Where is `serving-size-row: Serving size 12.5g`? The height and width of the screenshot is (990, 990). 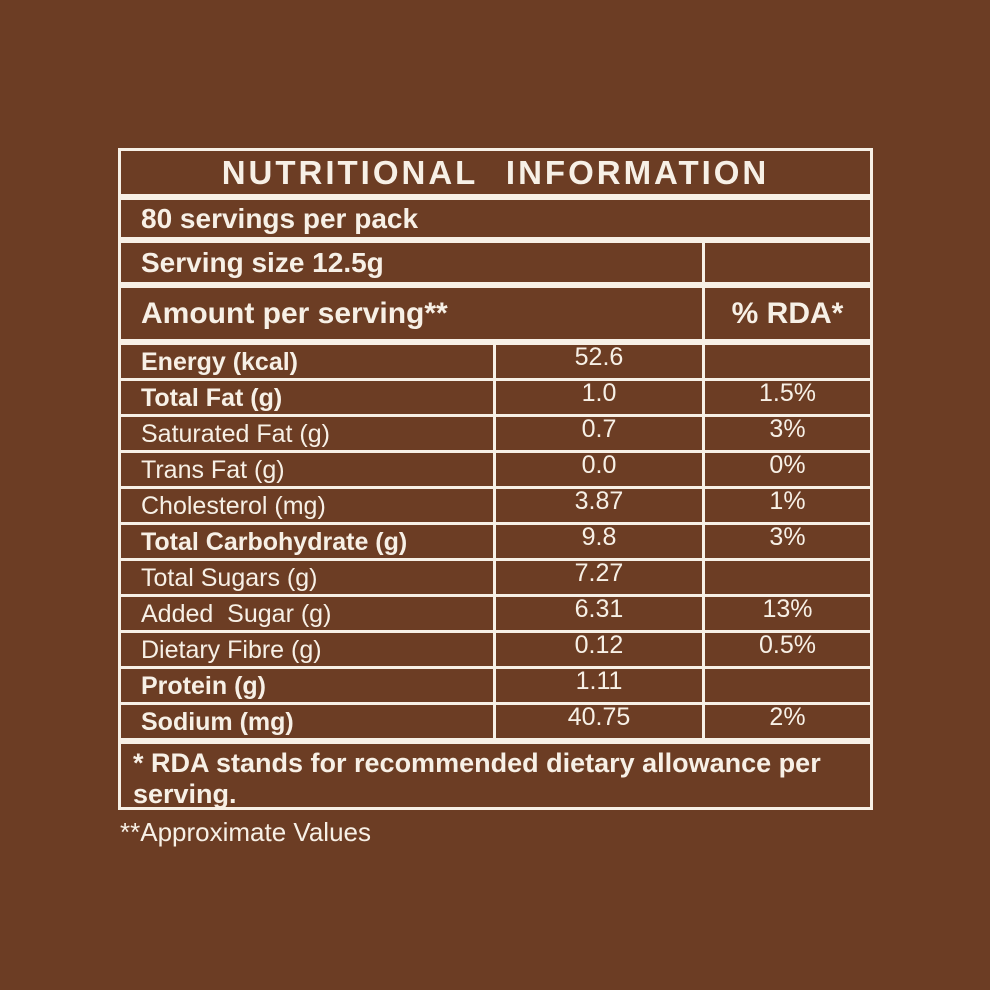 serving-size-row: Serving size 12.5g is located at coordinates (495, 262).